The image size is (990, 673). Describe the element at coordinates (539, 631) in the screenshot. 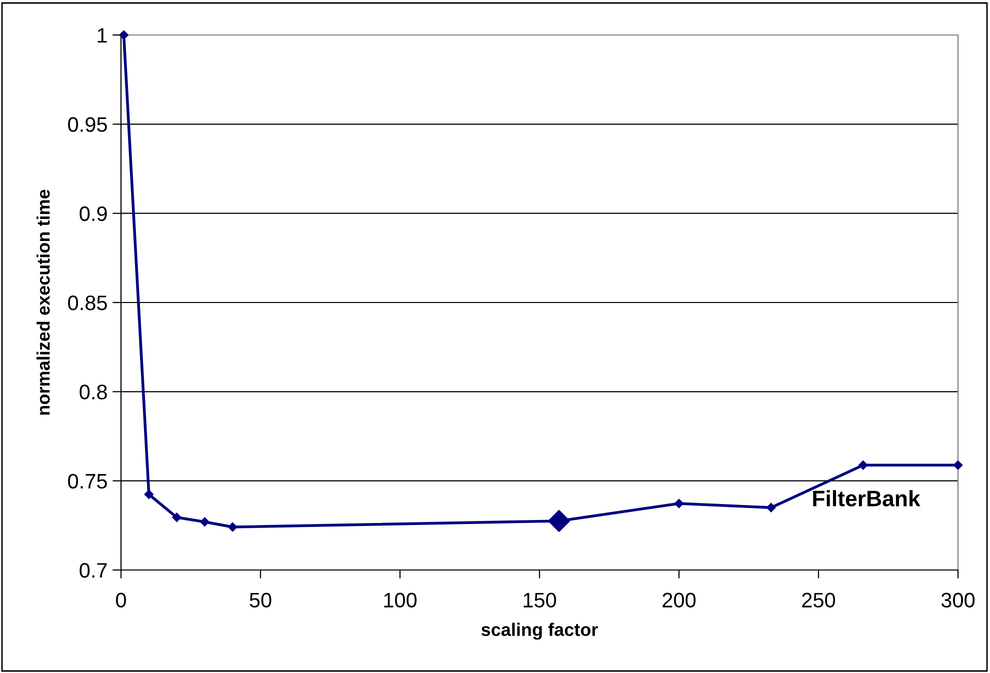

I see `x-axis-title: scaling factor` at that location.